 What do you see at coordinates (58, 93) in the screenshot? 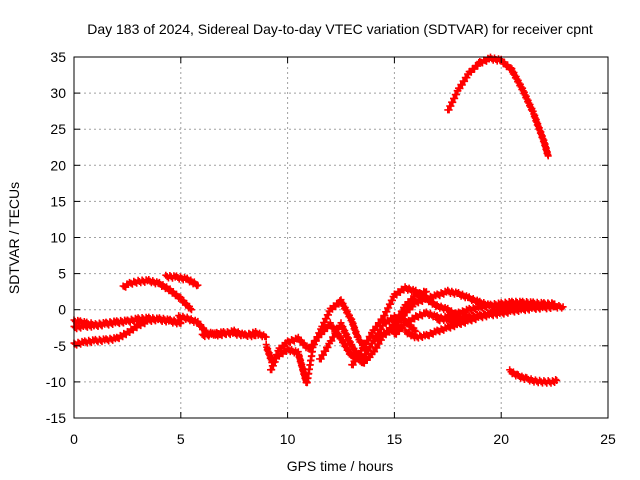
I see `y-tick-label: 30` at bounding box center [58, 93].